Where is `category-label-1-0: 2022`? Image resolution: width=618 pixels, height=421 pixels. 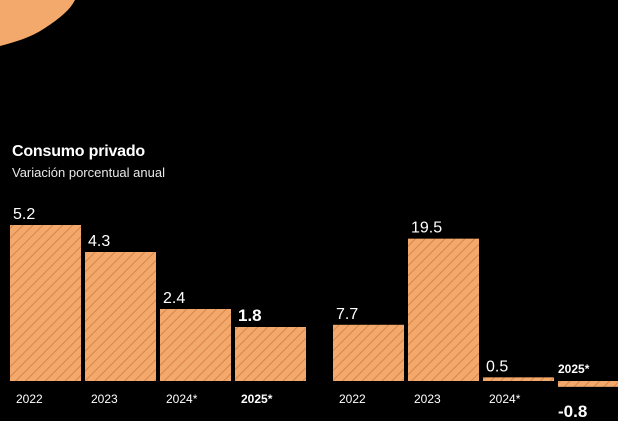 category-label-1-0: 2022 is located at coordinates (352, 399).